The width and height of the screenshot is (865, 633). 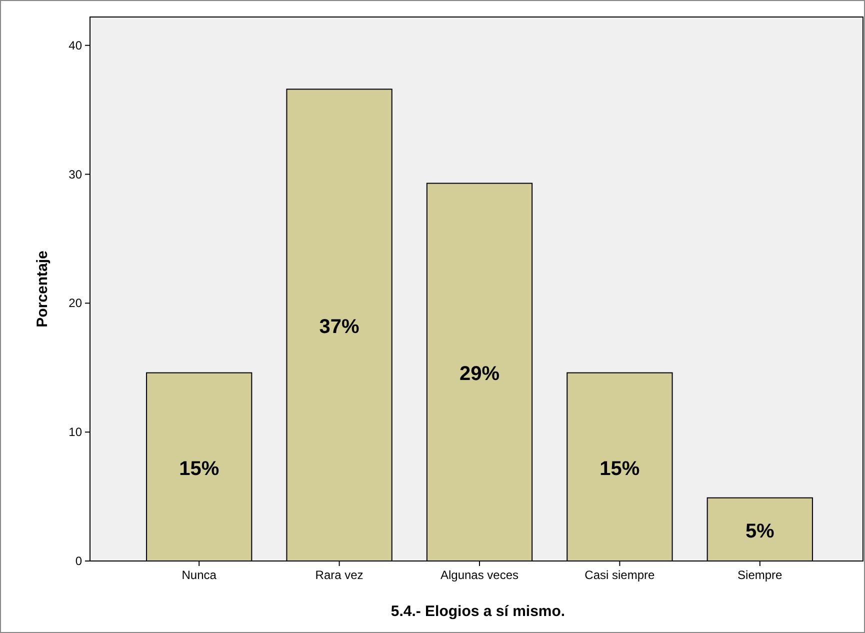 I want to click on x-tick-label: Siempre, so click(x=760, y=575).